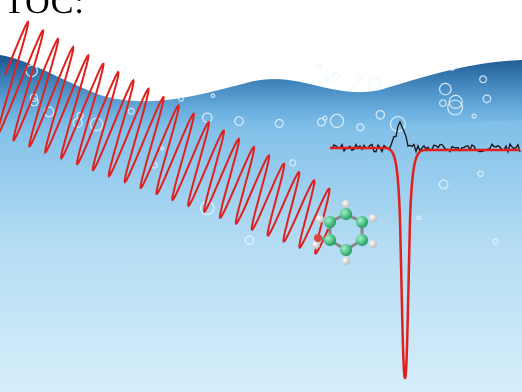 This screenshot has width=522, height=392. Describe the element at coordinates (344, 232) in the screenshot. I see `molecule` at that location.